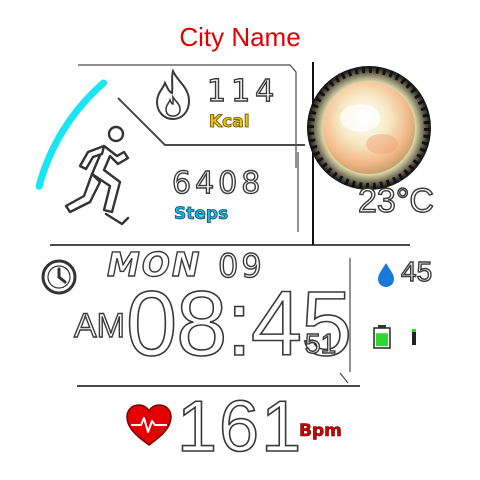 The image size is (480, 480). Describe the element at coordinates (154, 264) in the screenshot. I see `day-of-week: MON` at that location.